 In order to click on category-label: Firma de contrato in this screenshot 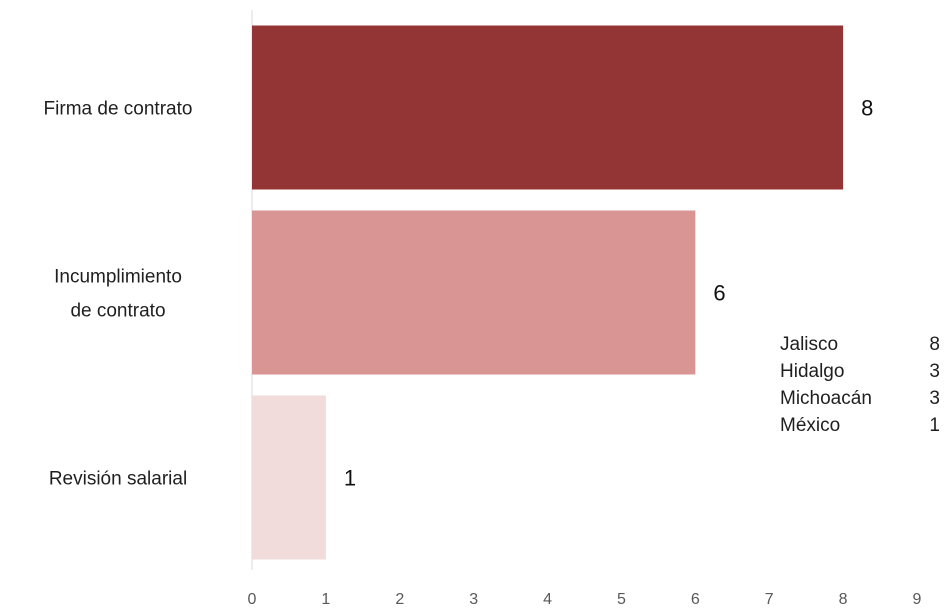, I will do `click(118, 109)`.